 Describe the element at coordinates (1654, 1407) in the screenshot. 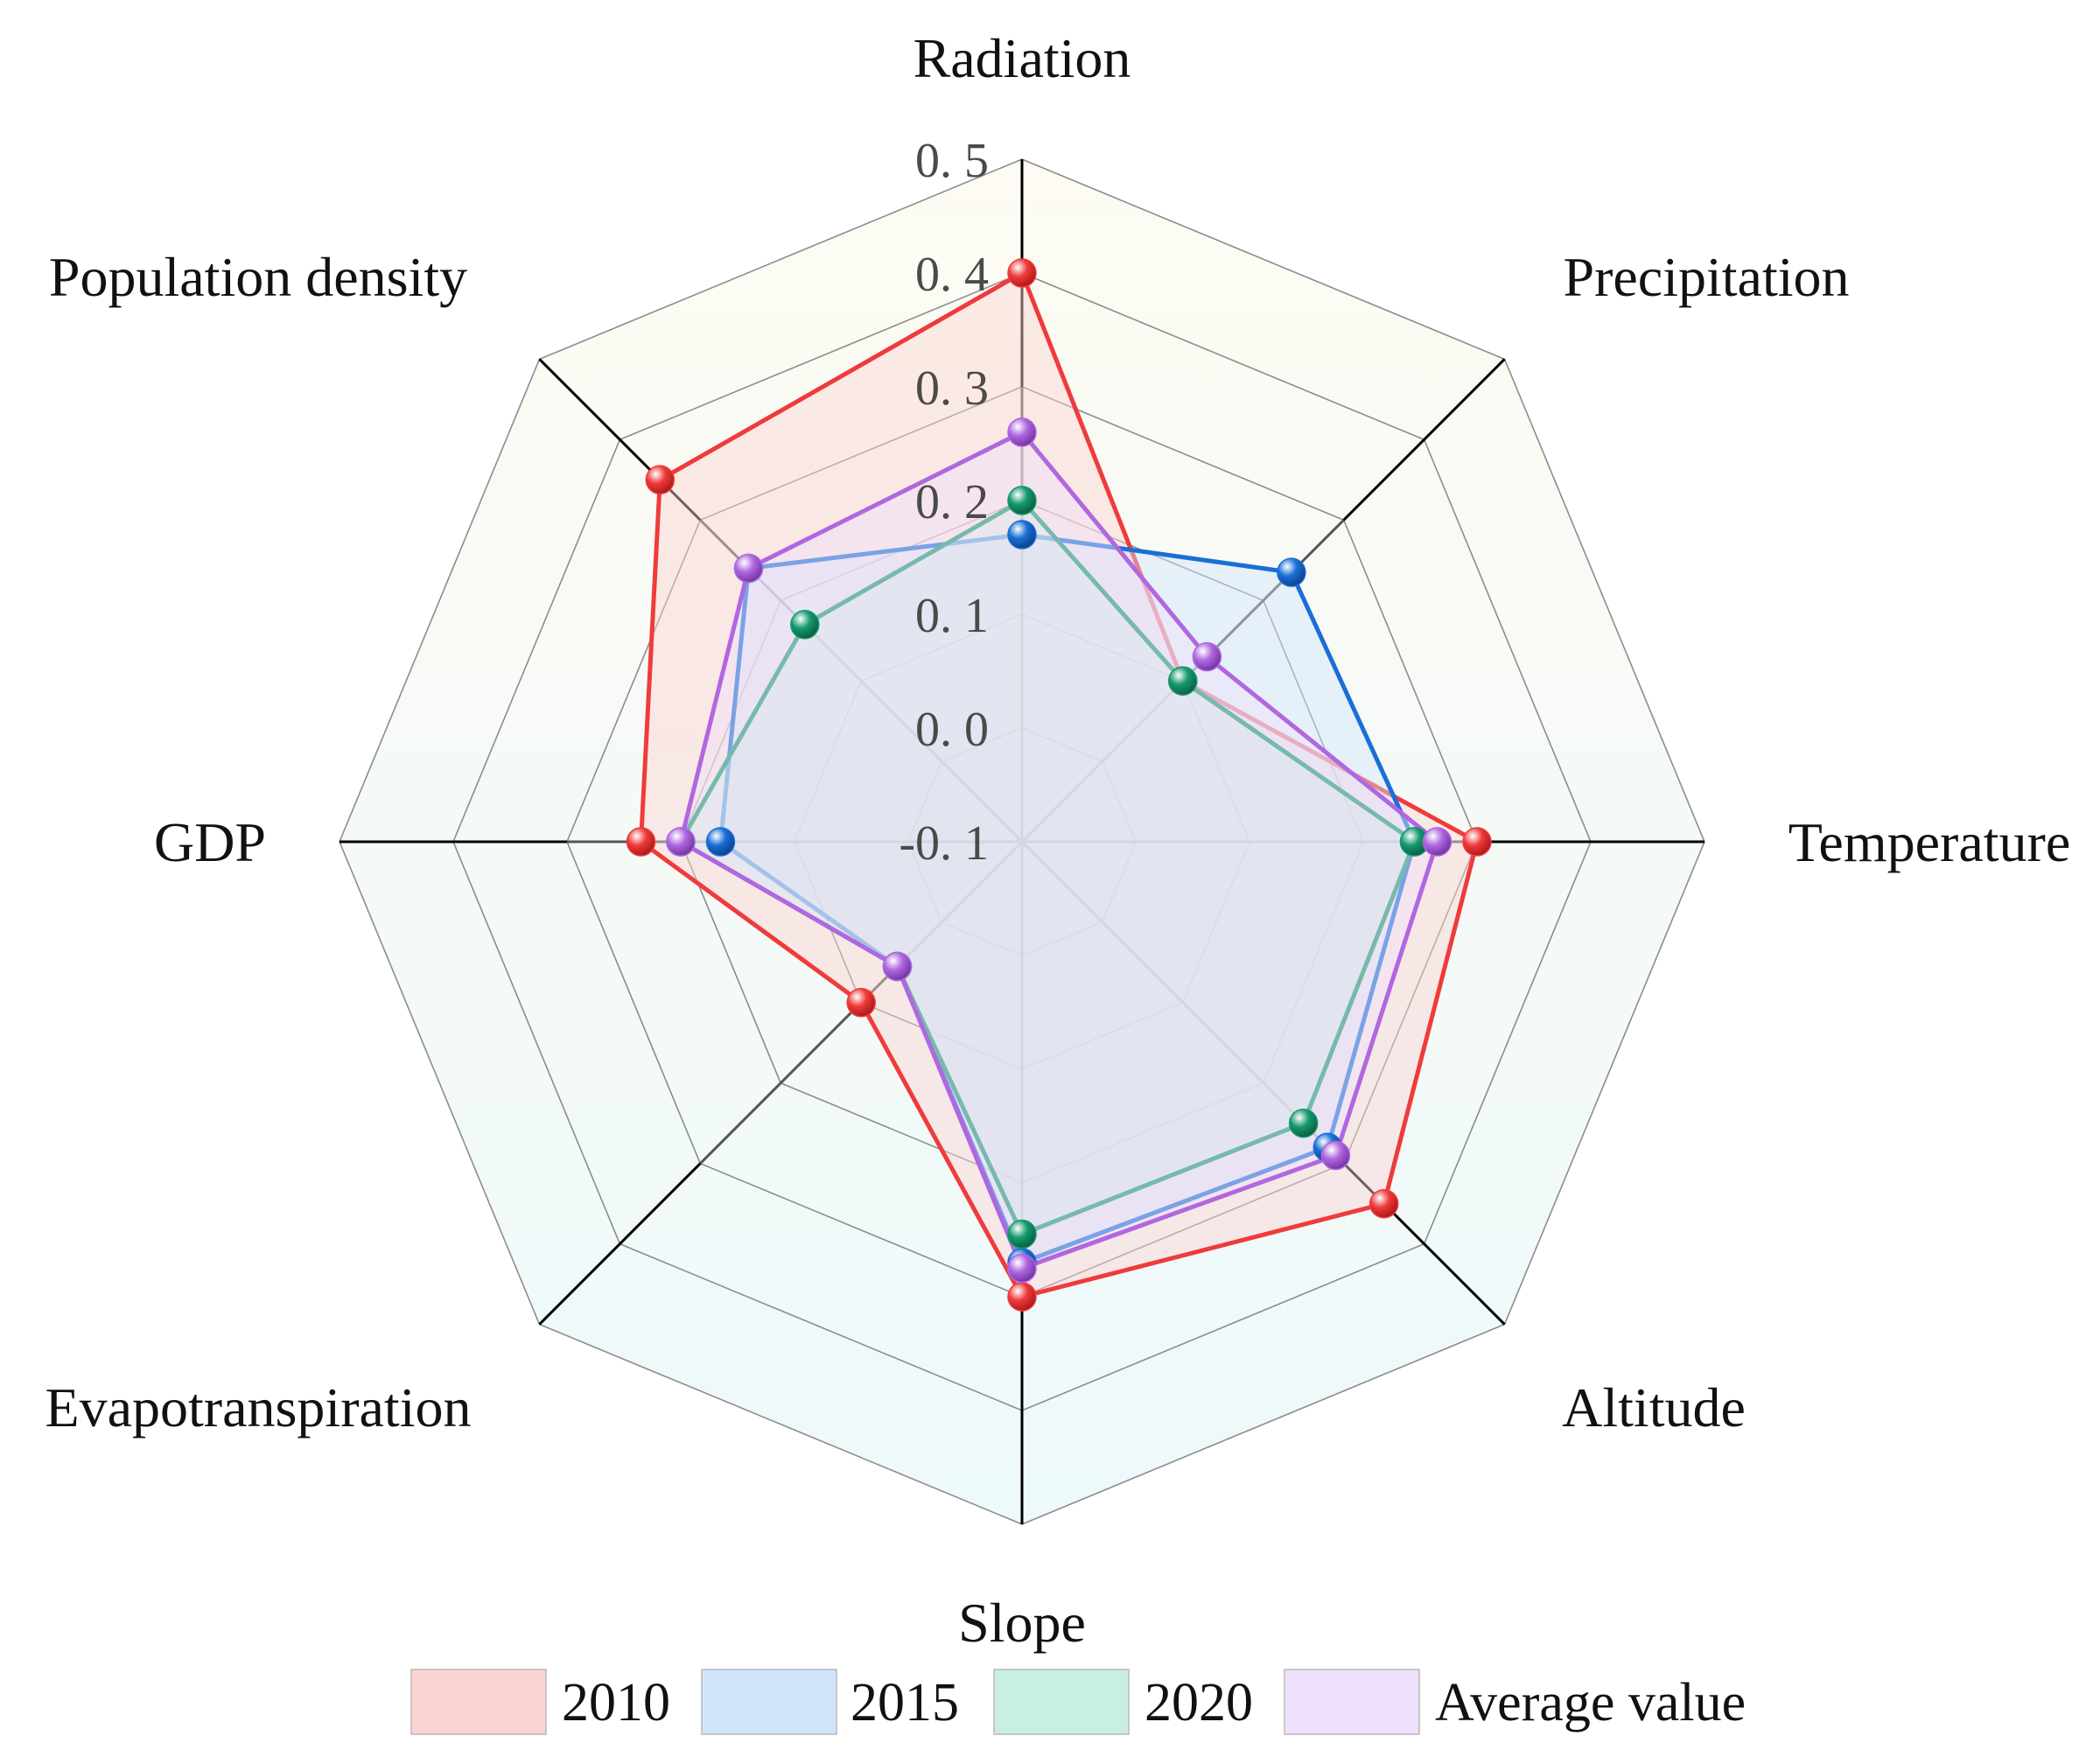

I see `axis-label-altitude: Altitude` at that location.